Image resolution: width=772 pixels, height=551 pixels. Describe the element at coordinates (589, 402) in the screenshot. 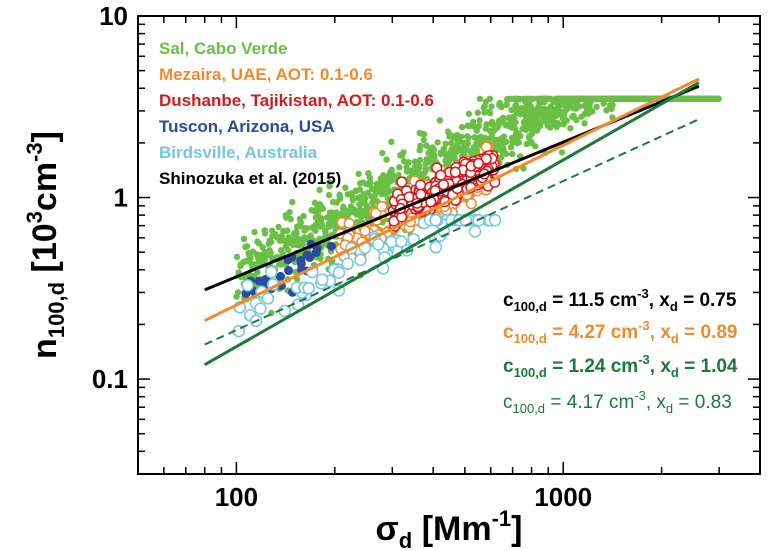

I see `fit-label-c-value: = 4.17 cm` at that location.